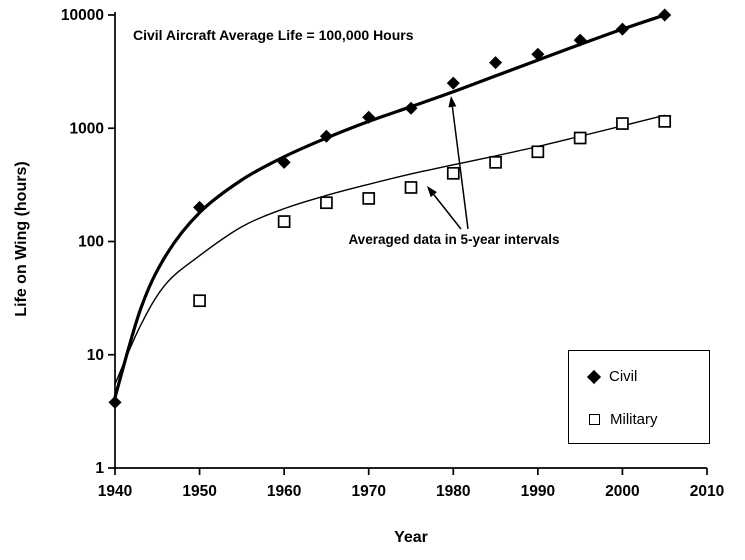  Describe the element at coordinates (594, 376) in the screenshot. I see `civil-diamond-icon` at that location.